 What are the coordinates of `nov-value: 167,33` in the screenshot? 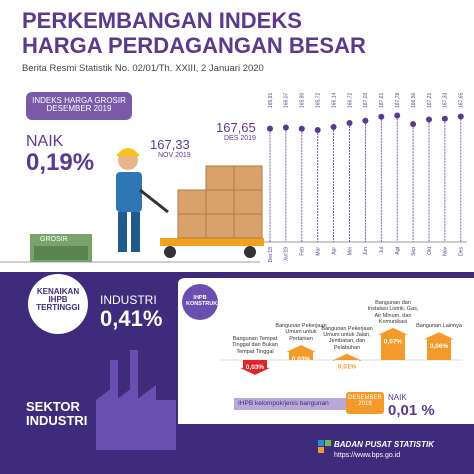 It's located at (170, 144).